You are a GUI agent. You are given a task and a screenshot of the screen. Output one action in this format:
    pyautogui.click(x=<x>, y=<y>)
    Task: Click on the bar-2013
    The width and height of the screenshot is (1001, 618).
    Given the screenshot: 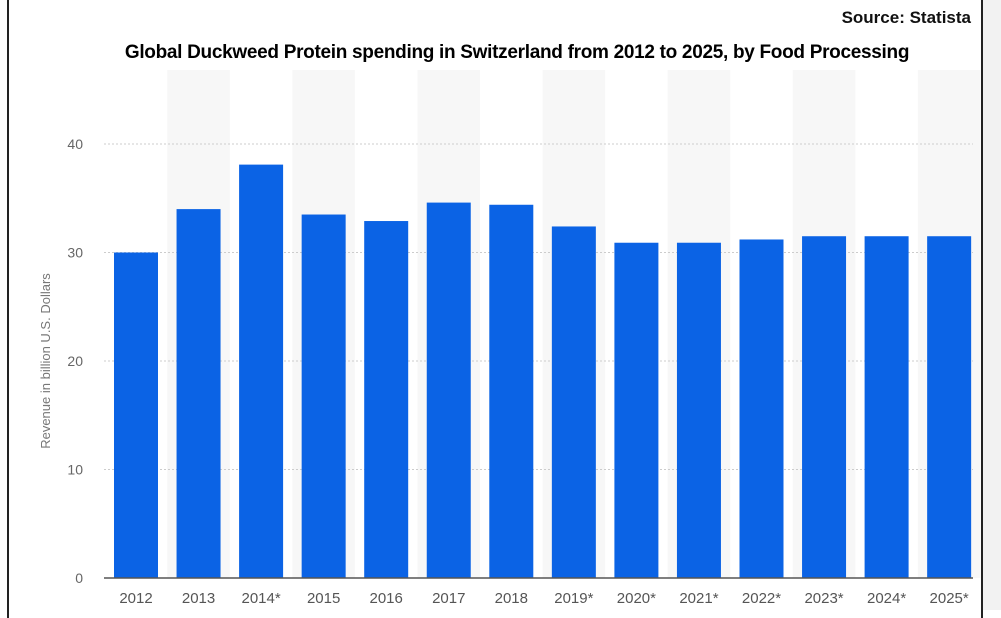 What is the action you would take?
    pyautogui.click(x=198, y=393)
    